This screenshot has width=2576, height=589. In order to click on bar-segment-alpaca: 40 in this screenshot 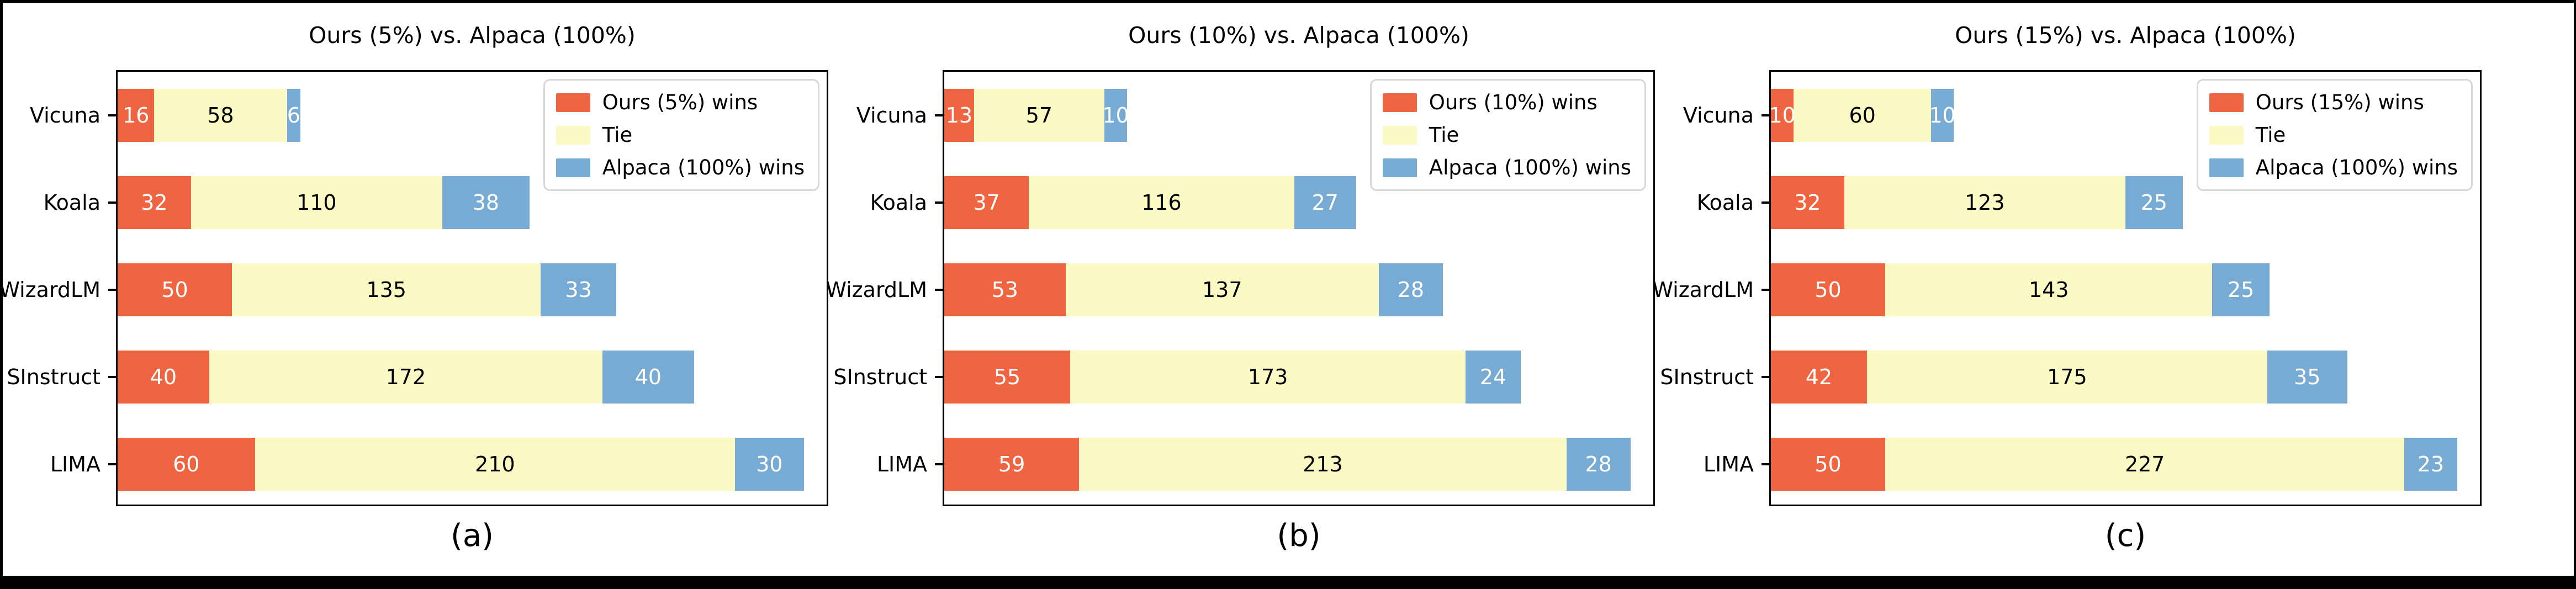, I will do `click(648, 377)`.